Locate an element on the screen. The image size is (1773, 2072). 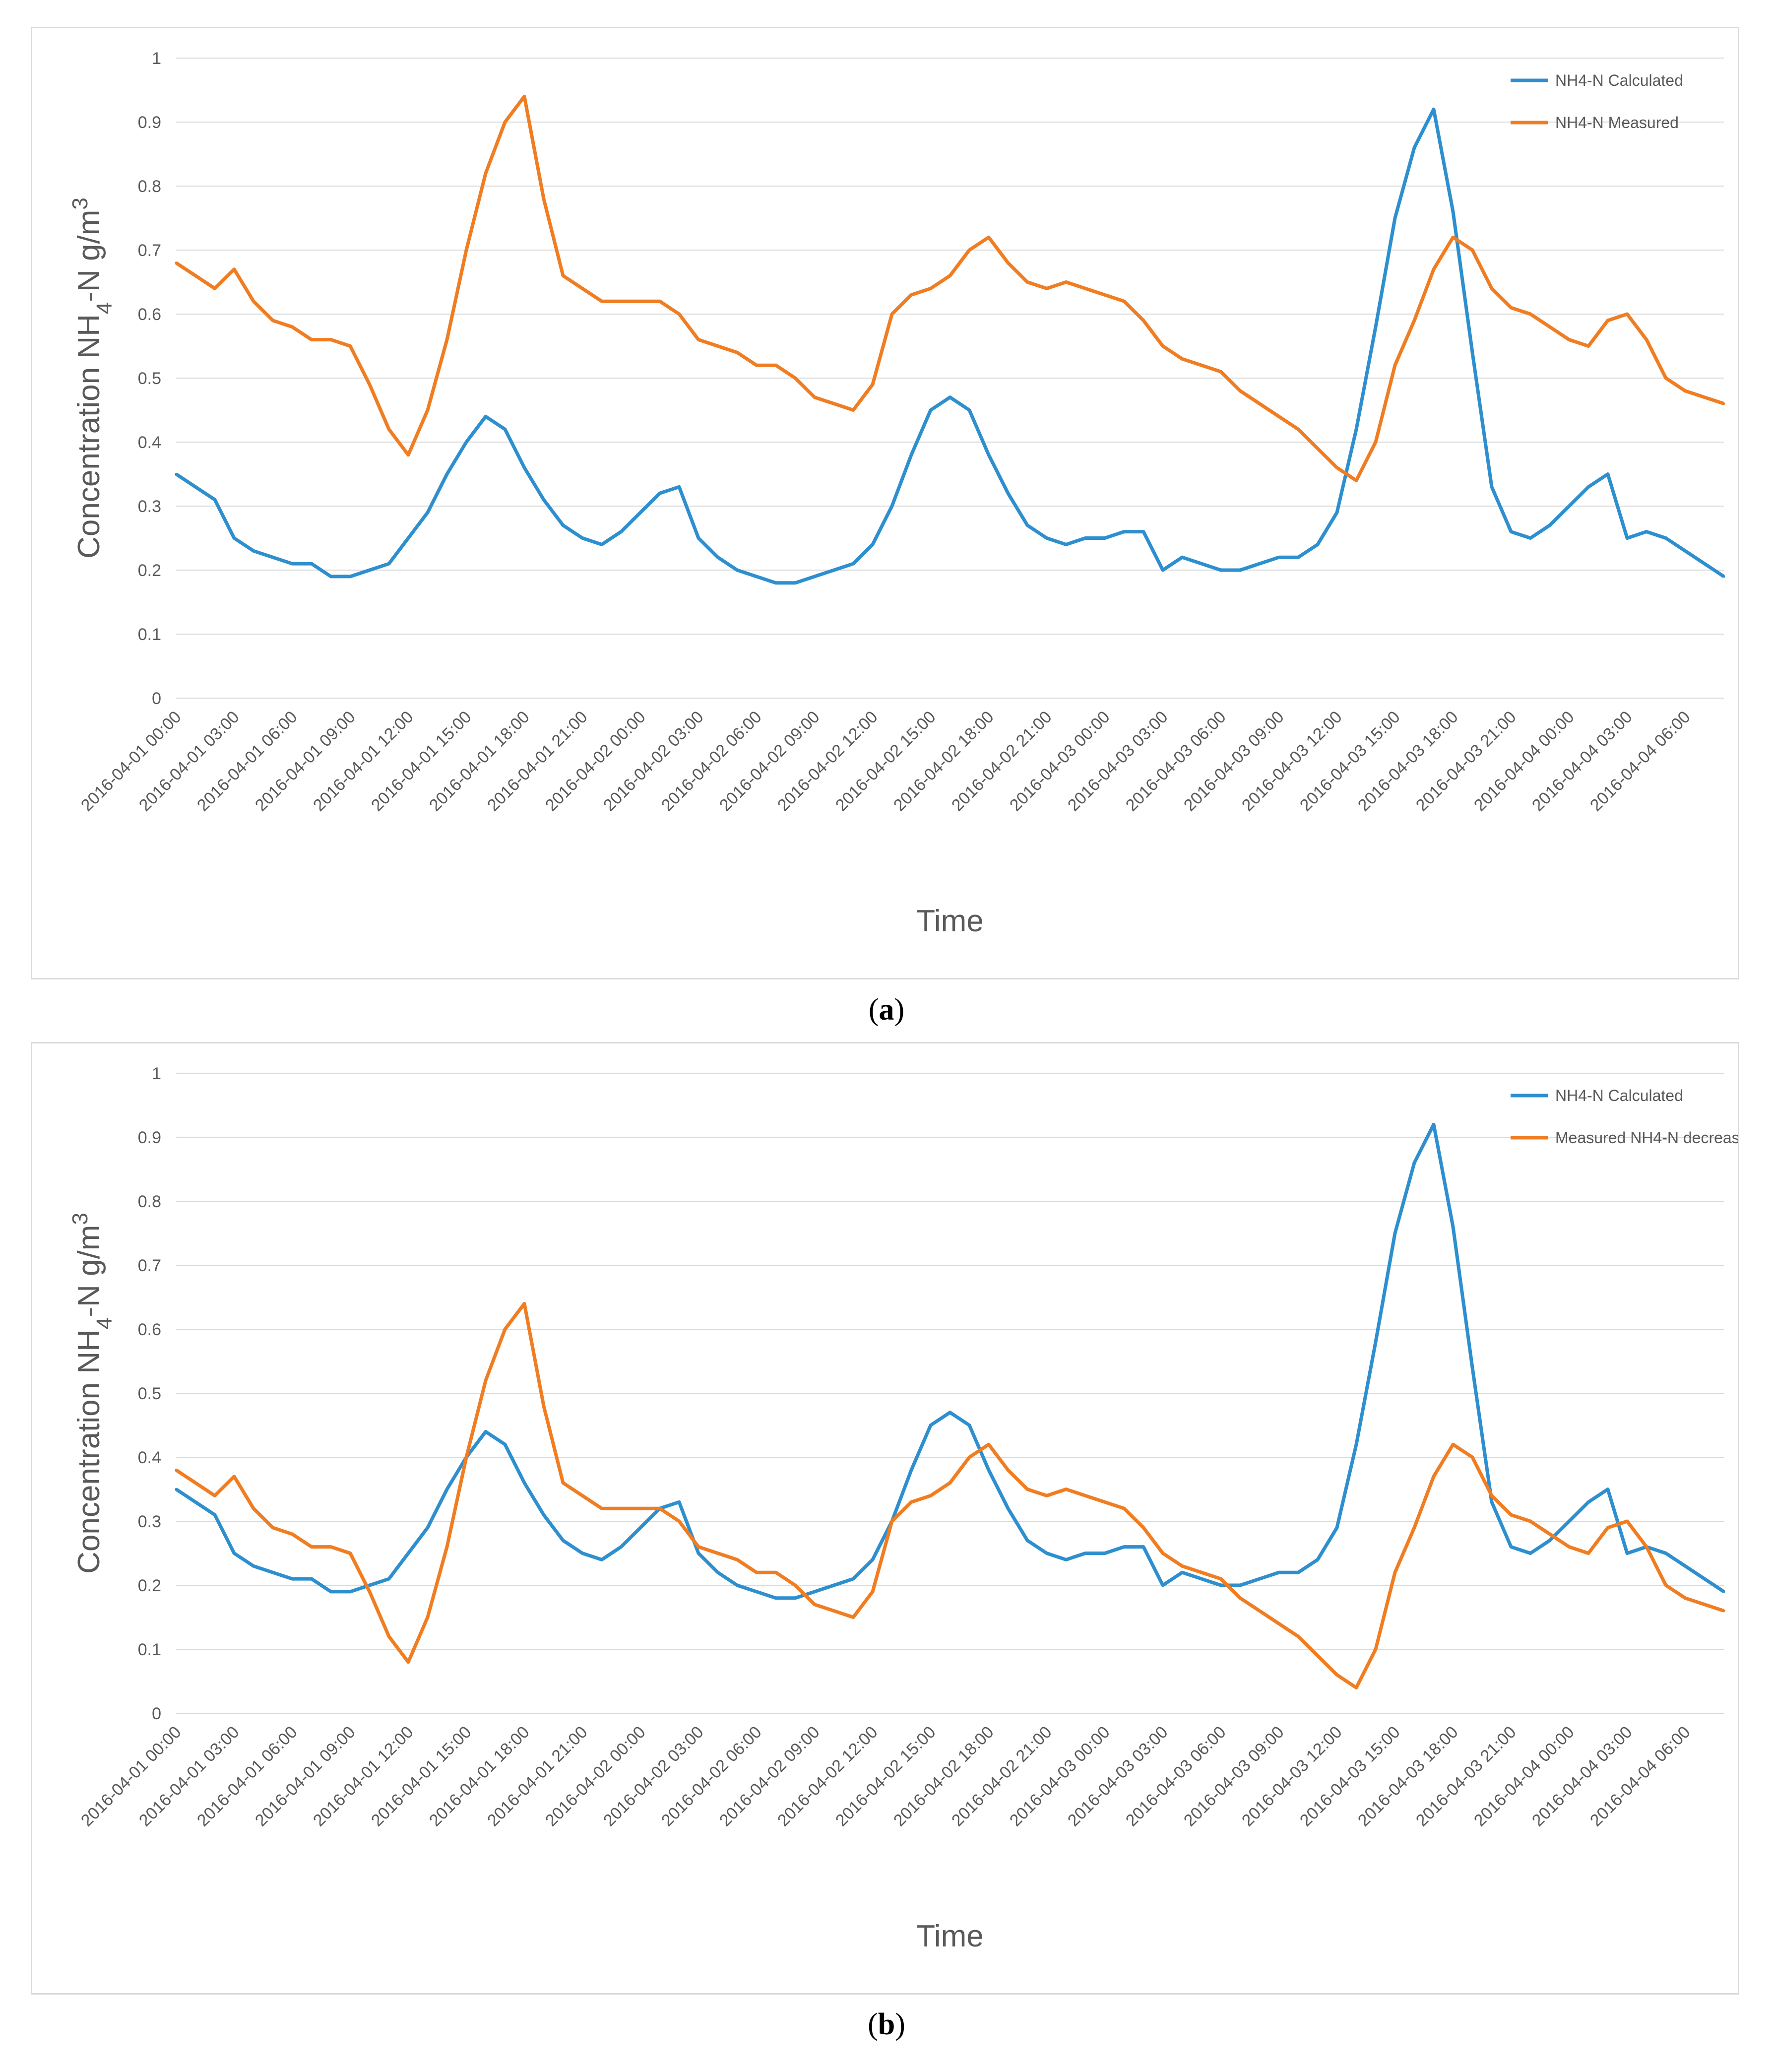
x-tick-label: 2016-04-03 18:00 is located at coordinates (1408, 1776).